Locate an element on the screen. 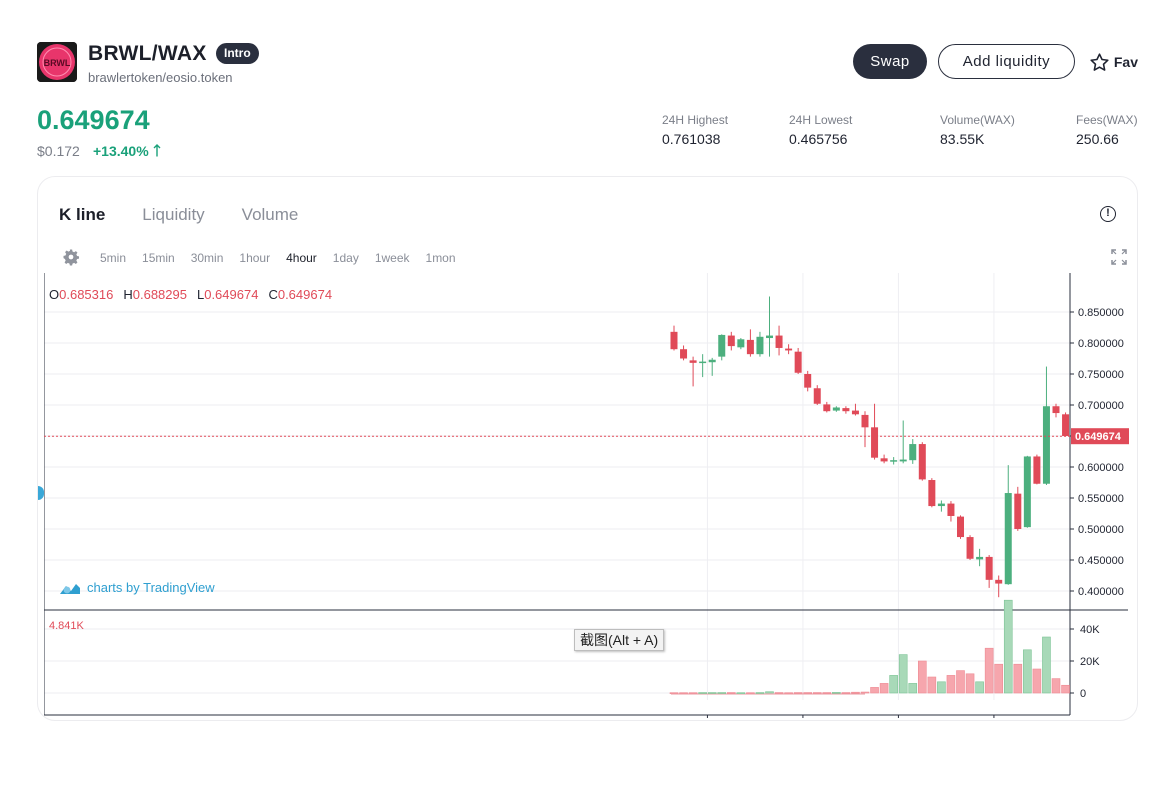  interval-15min: 15min is located at coordinates (158, 258).